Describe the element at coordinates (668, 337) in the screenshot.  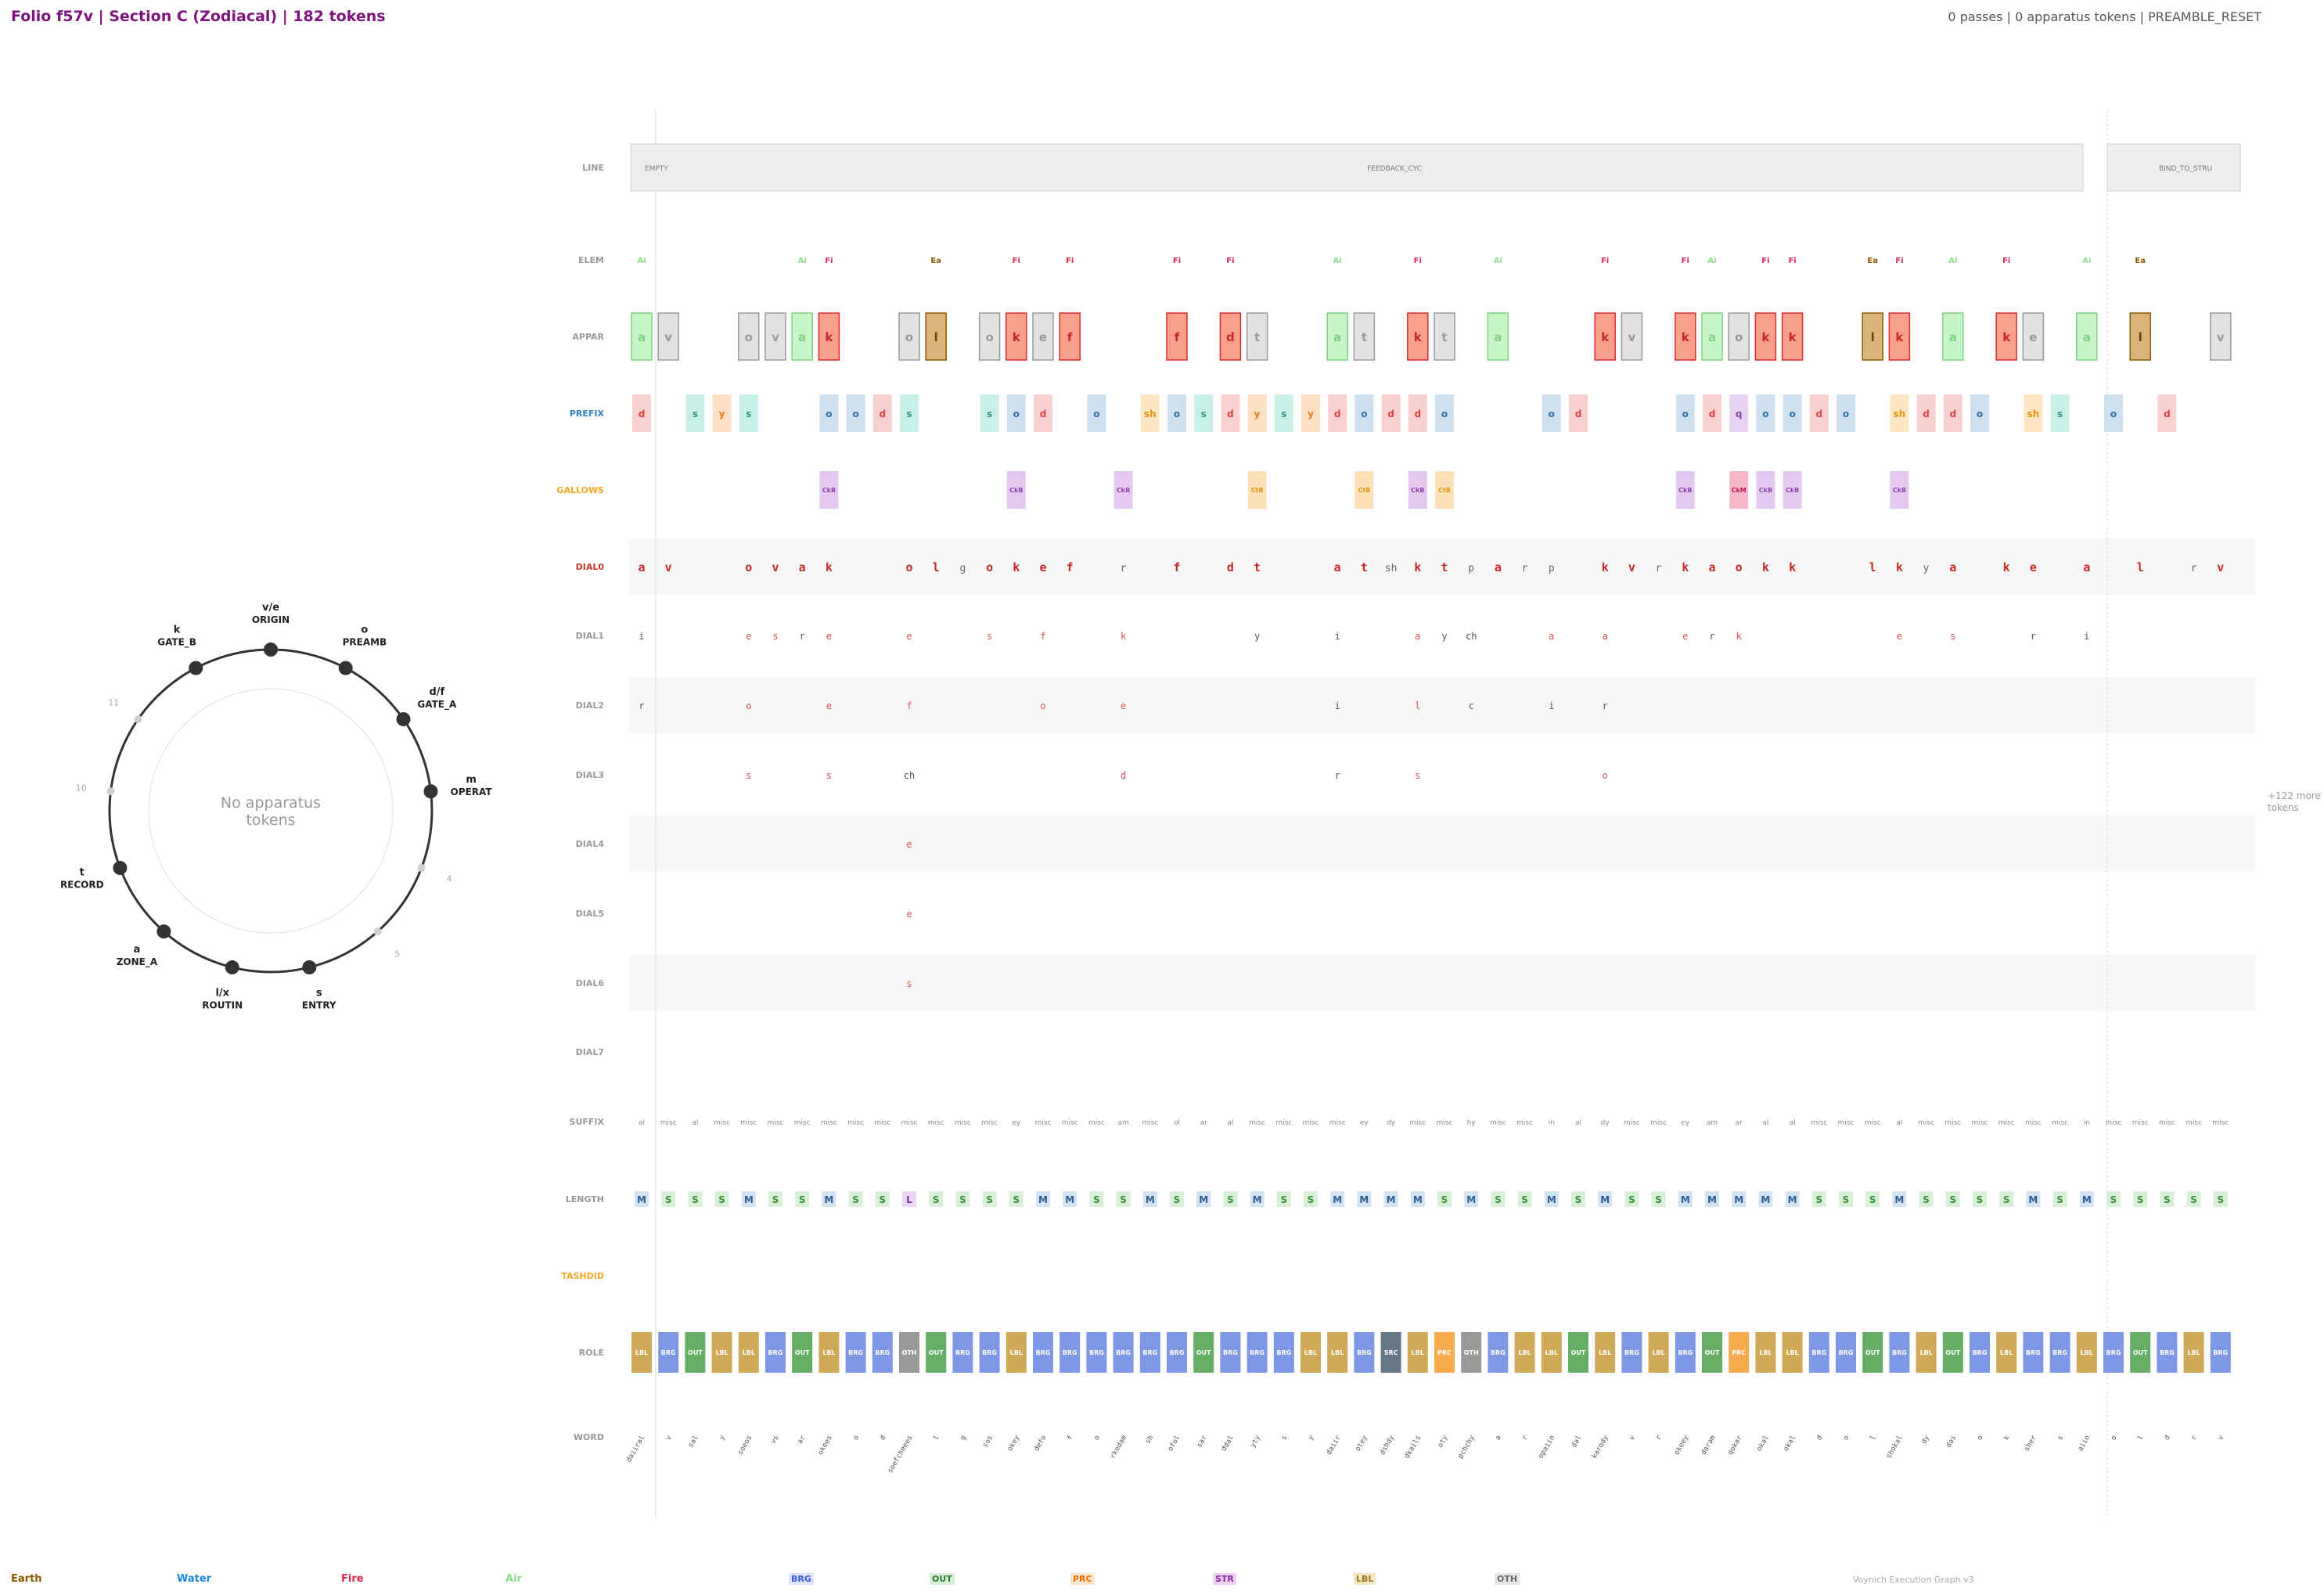
I see `appar-letter: v` at that location.